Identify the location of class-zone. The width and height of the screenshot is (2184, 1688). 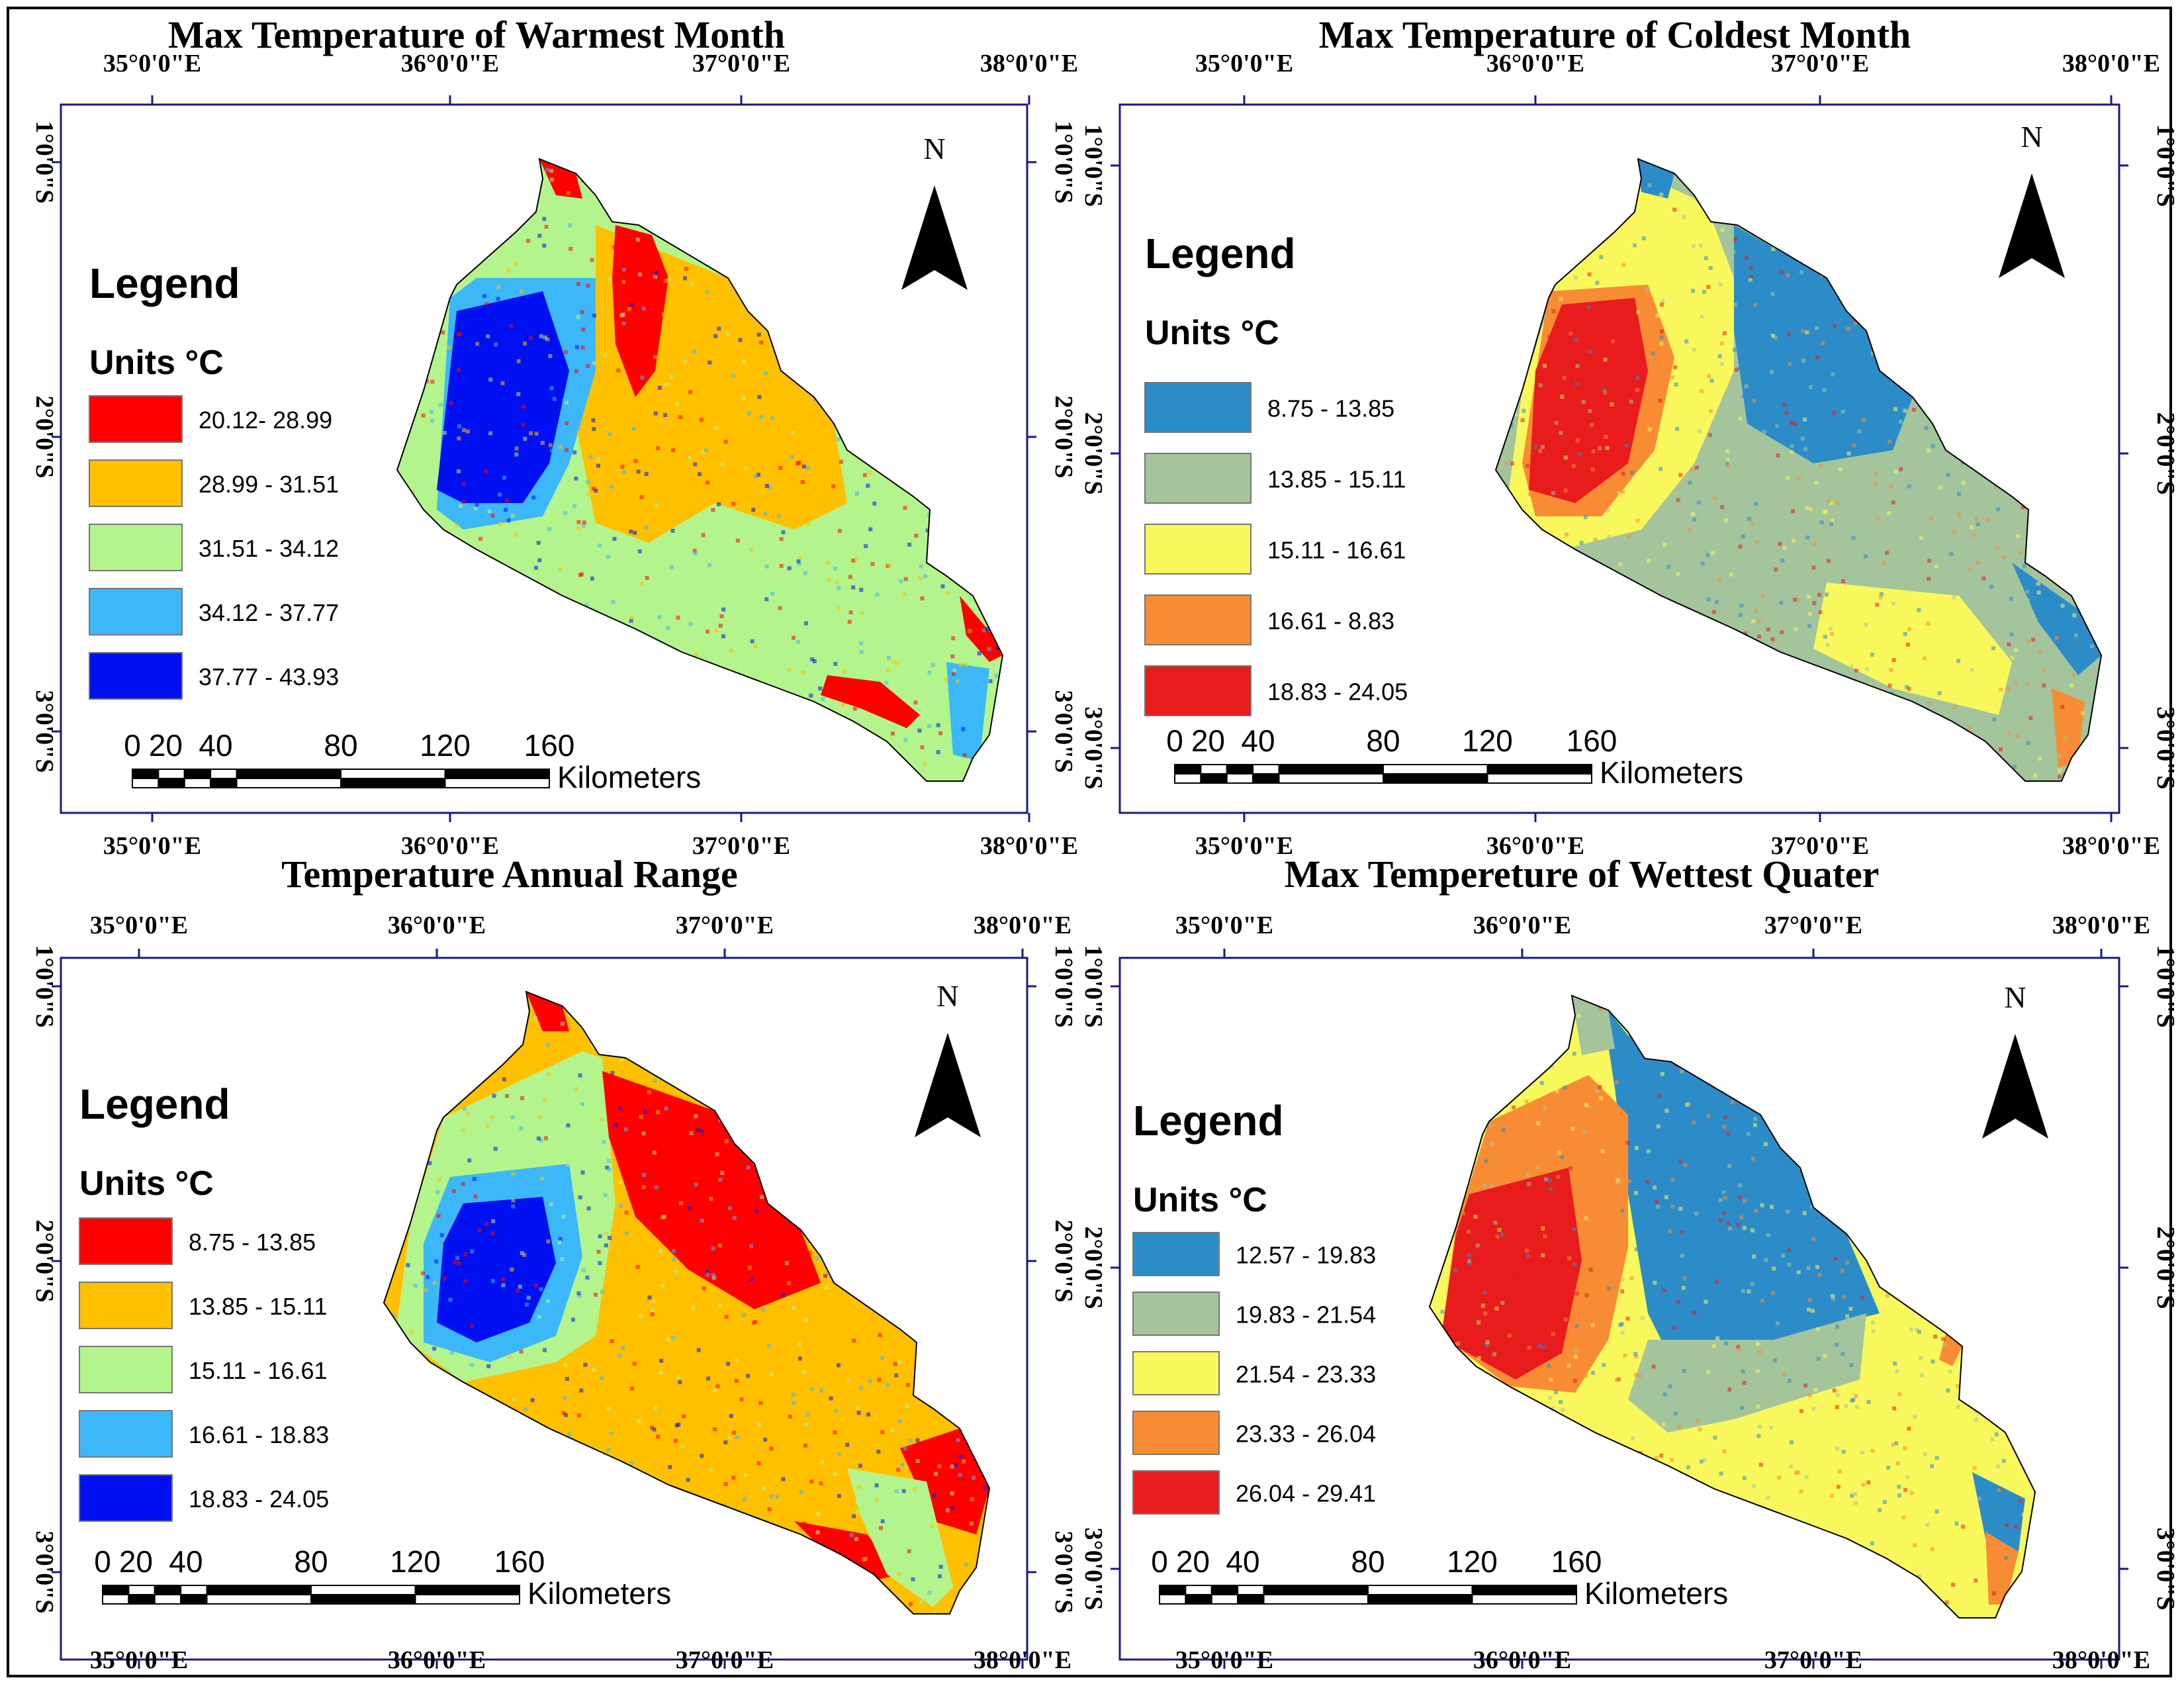
(640, 311).